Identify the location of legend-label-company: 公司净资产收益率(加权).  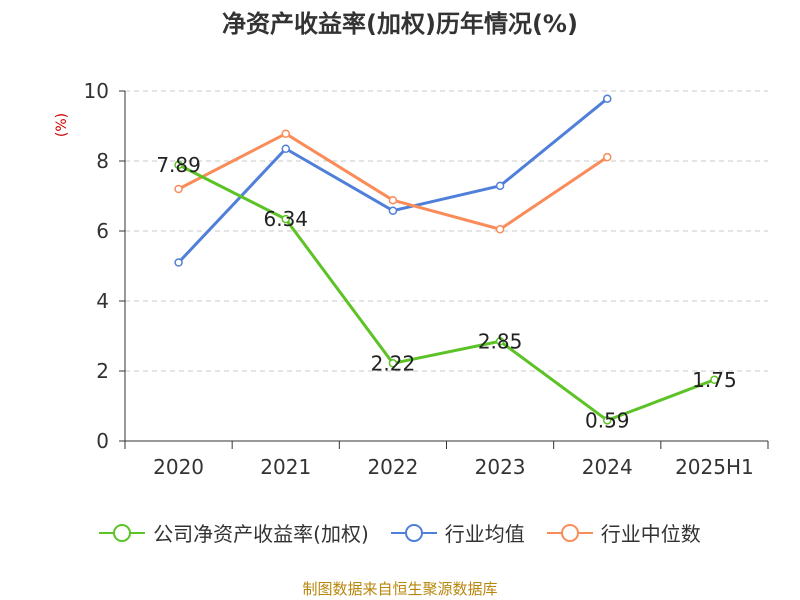
(261, 534).